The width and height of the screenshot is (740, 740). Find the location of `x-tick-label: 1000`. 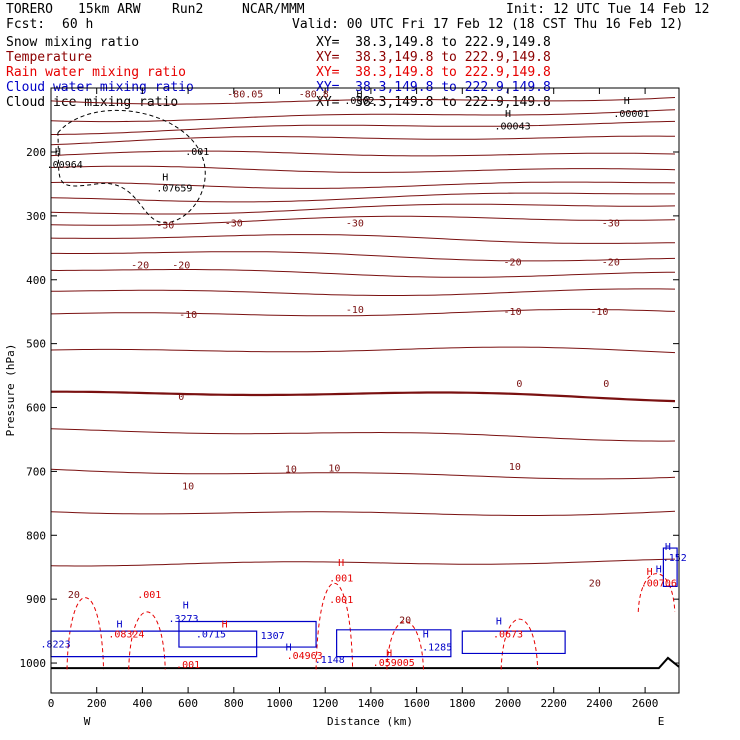

x-tick-label: 1000 is located at coordinates (279, 703).